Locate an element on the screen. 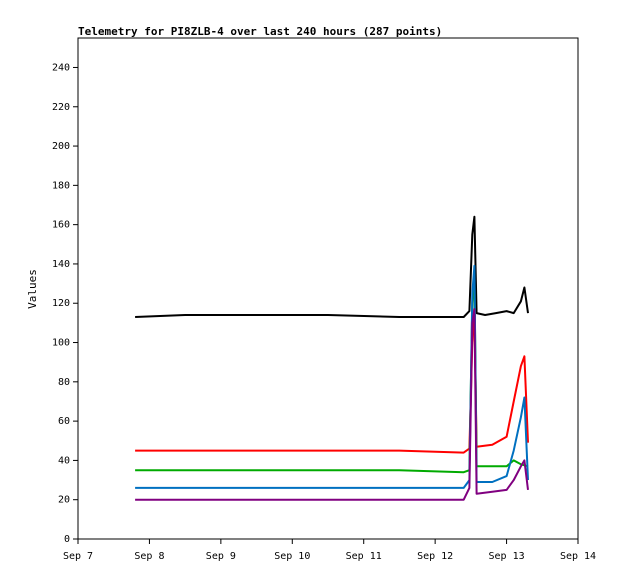 The height and width of the screenshot is (579, 618). y-tick-label: 140 is located at coordinates (61, 264).